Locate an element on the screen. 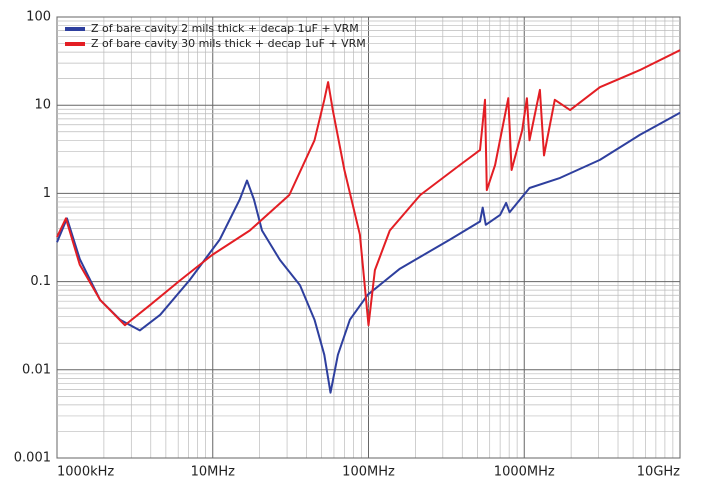 The image size is (710, 490). y-tick-label: 0.1 is located at coordinates (40, 281).